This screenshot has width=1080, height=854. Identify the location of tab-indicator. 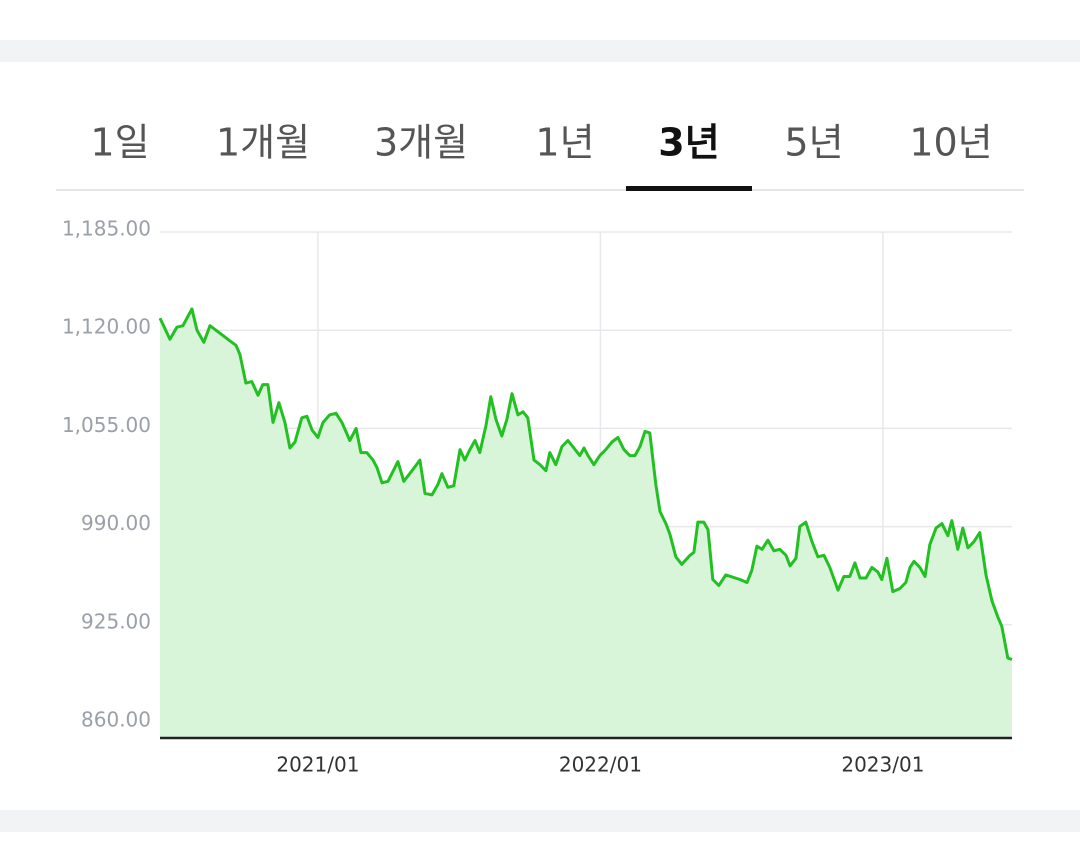
(689, 188).